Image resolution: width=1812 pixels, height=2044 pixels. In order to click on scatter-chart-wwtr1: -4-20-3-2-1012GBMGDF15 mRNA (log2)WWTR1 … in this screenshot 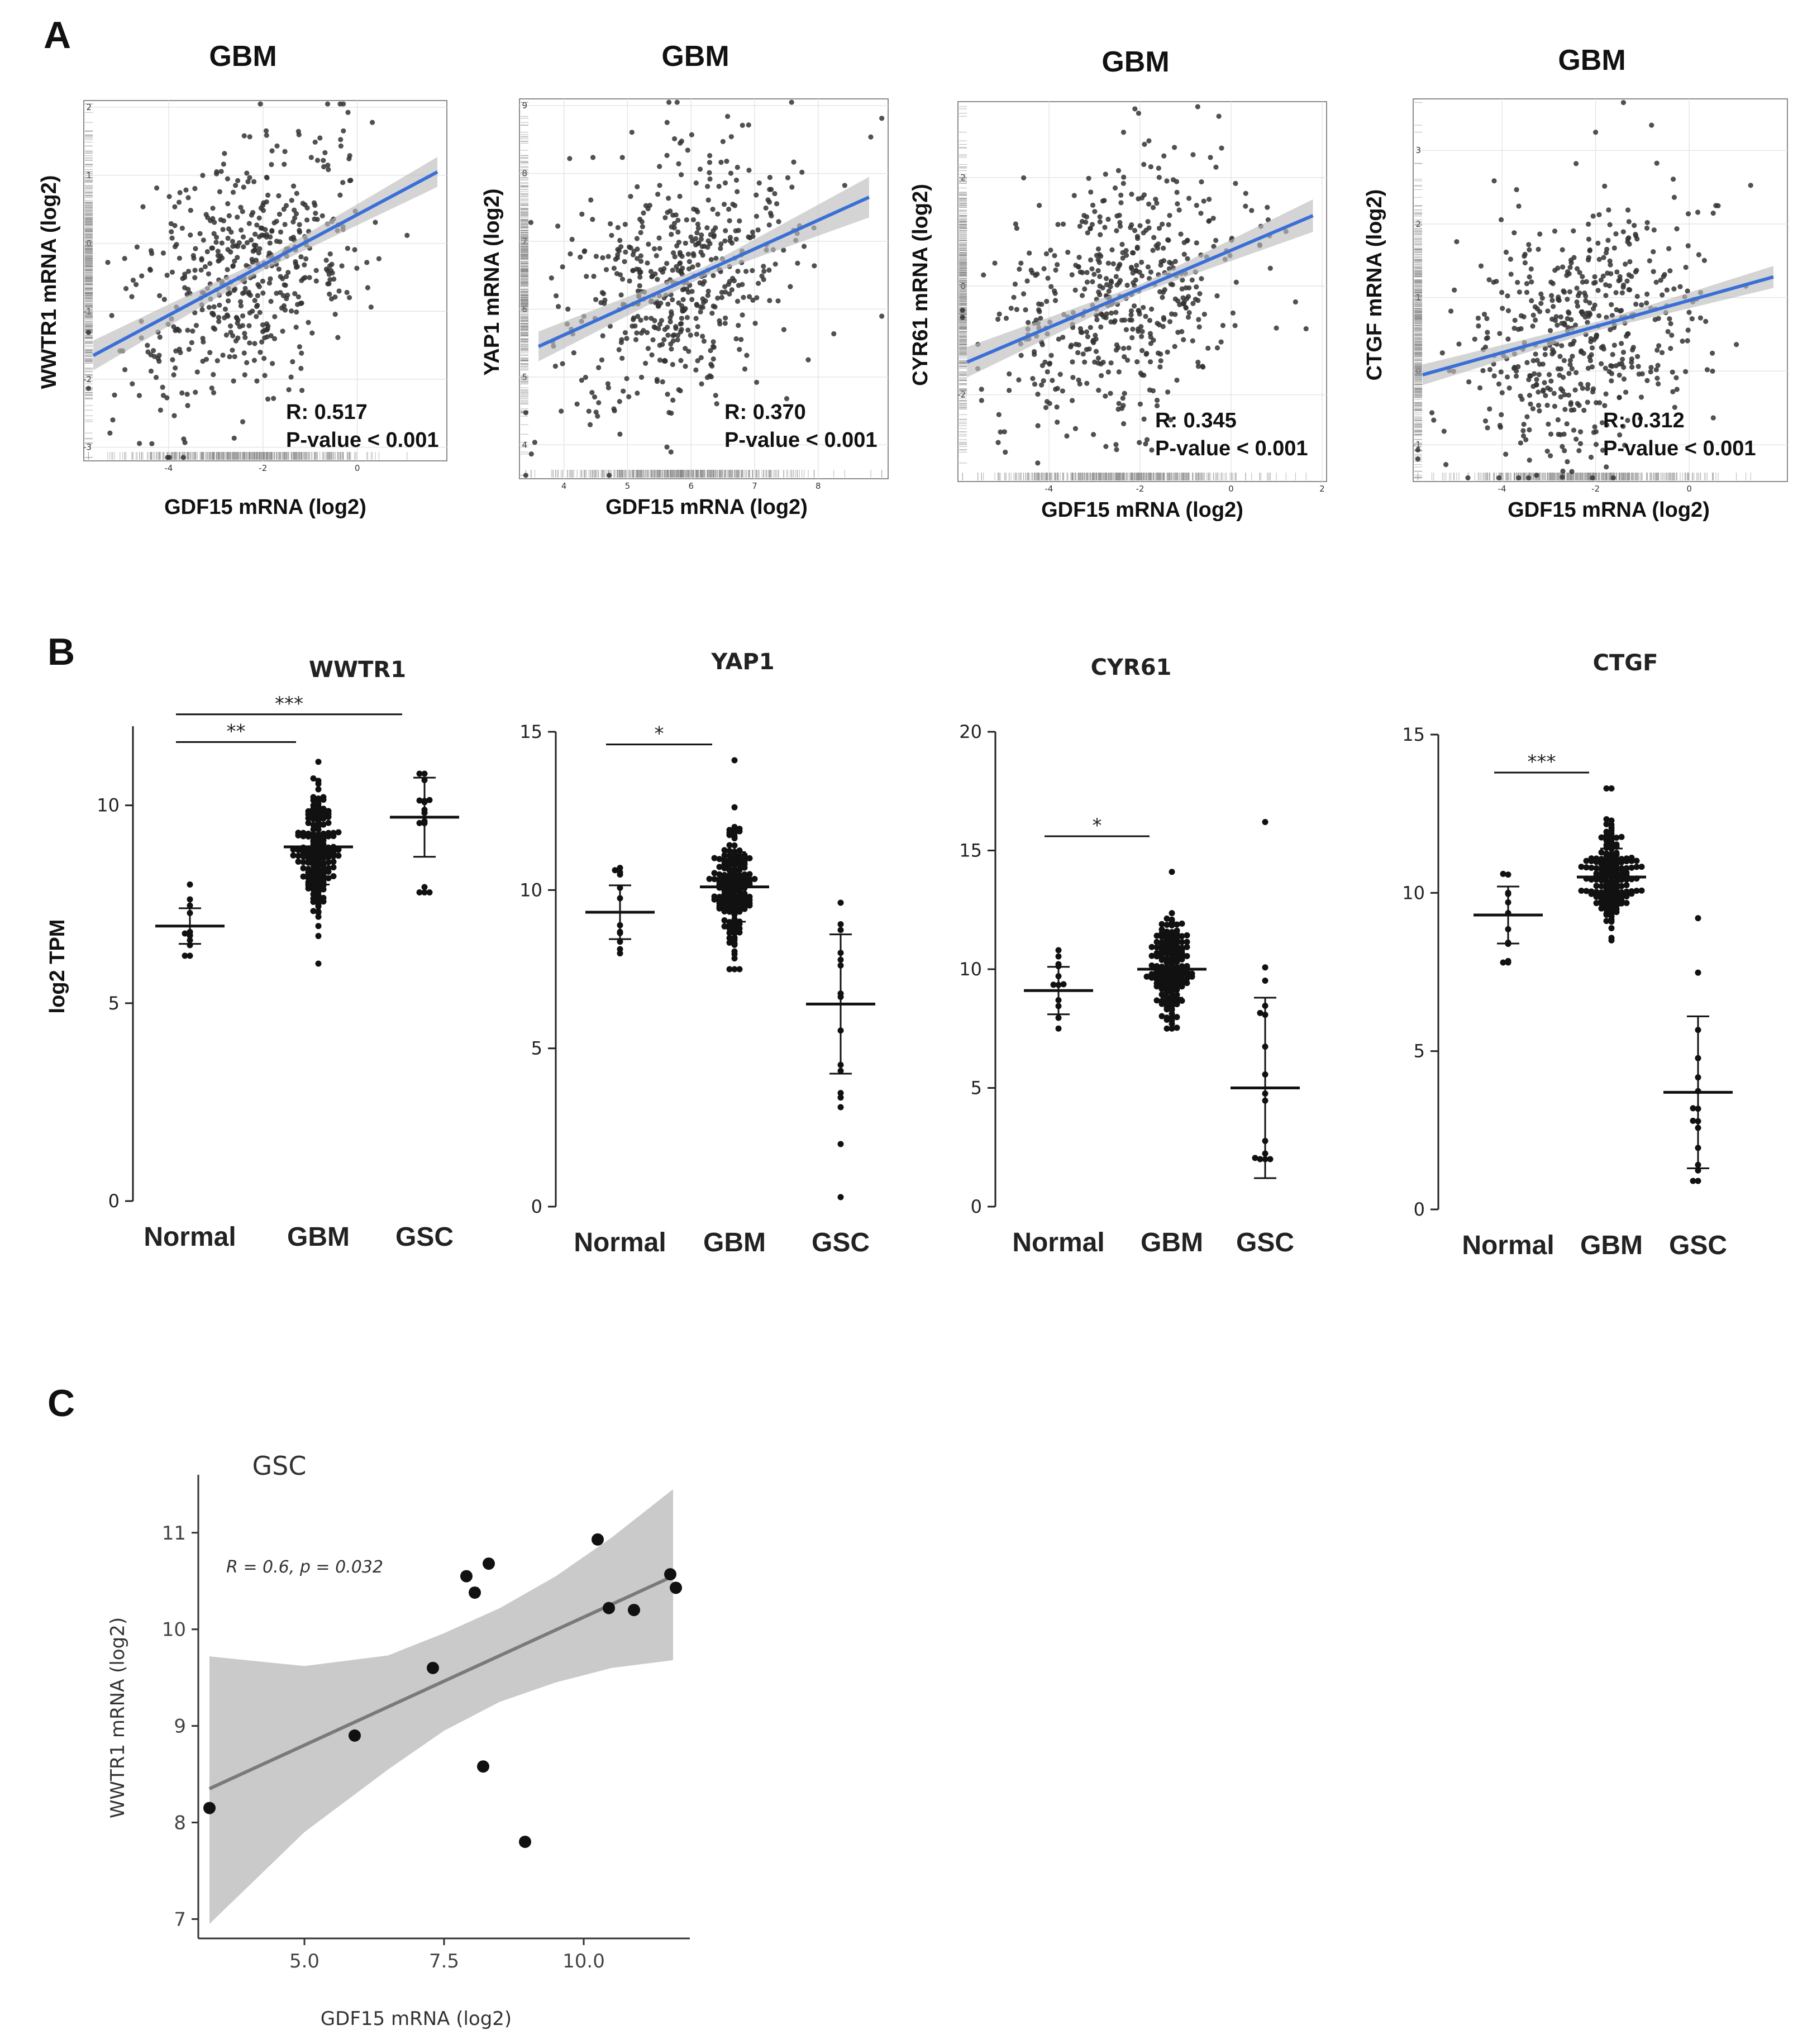, I will do `click(242, 279)`.